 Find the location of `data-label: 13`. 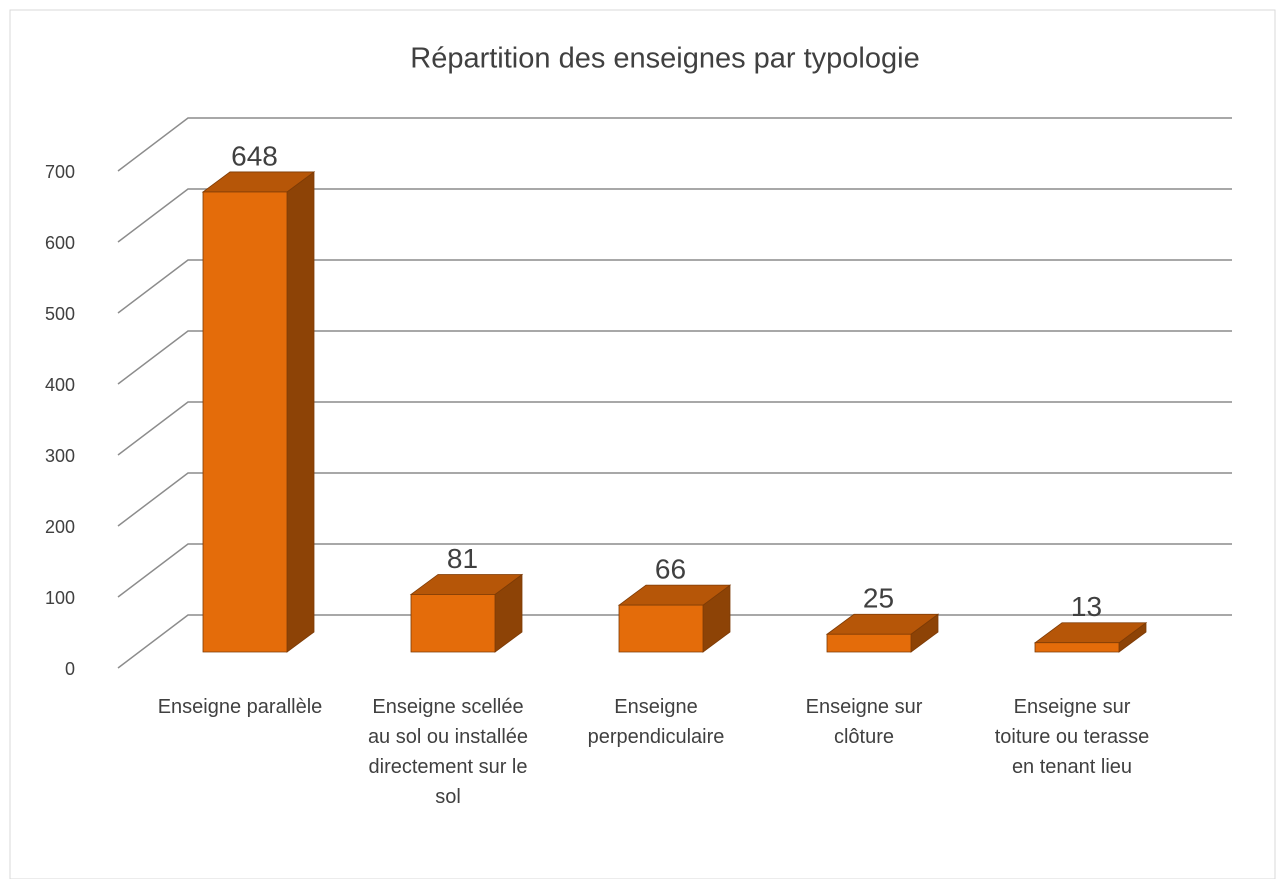

data-label: 13 is located at coordinates (1086, 606).